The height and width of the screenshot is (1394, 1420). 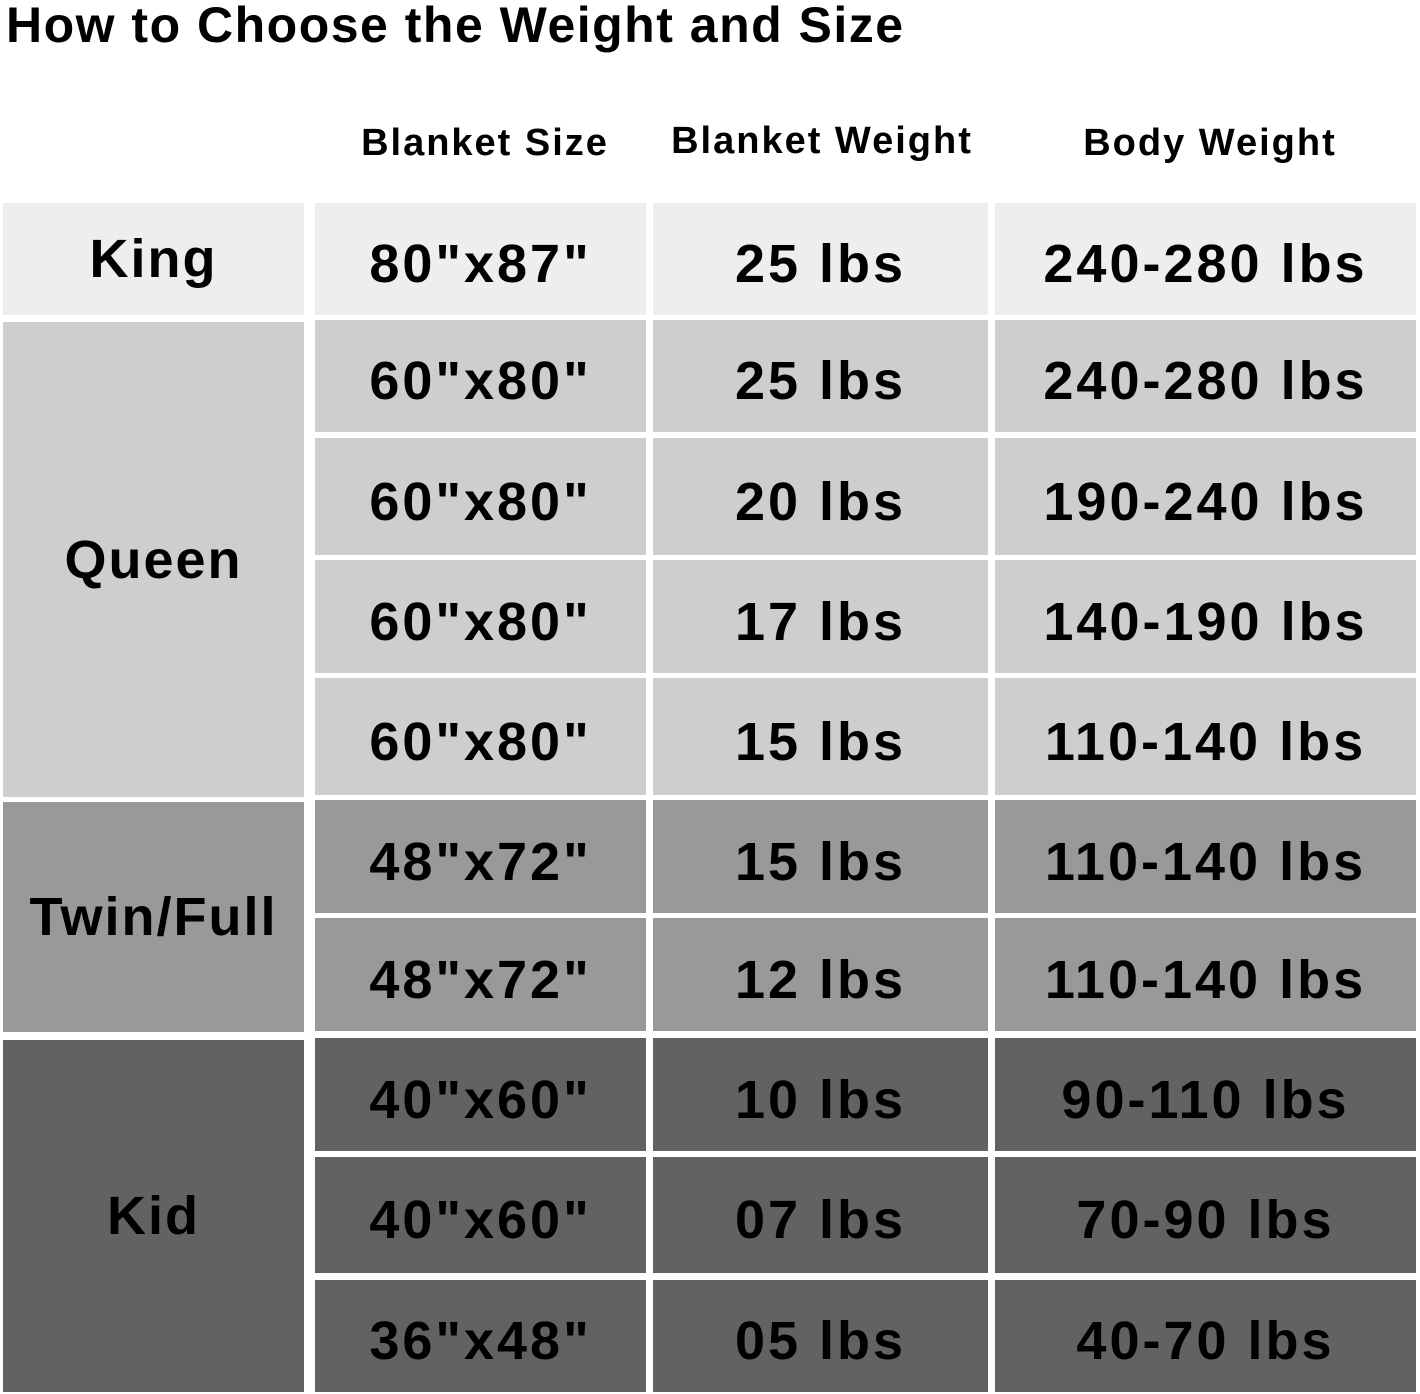 I want to click on blanket-weight-cell: 05 lbs, so click(x=820, y=1336).